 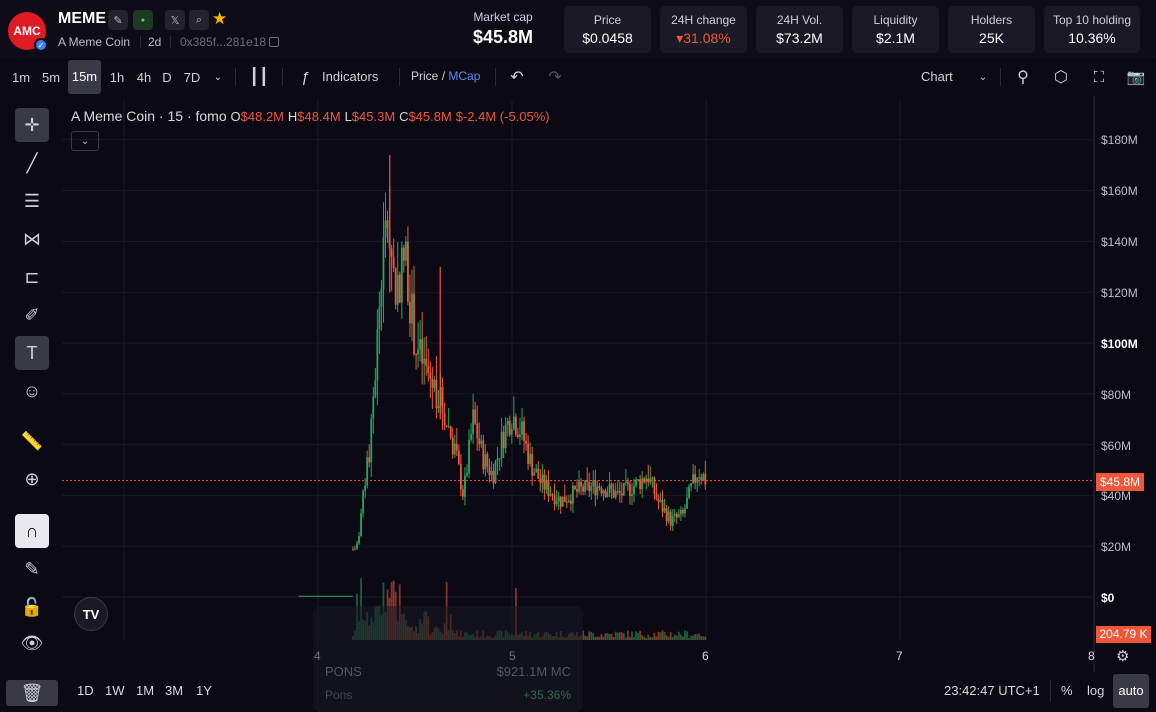 I want to click on market-cap-value: $45.8M, so click(x=503, y=37).